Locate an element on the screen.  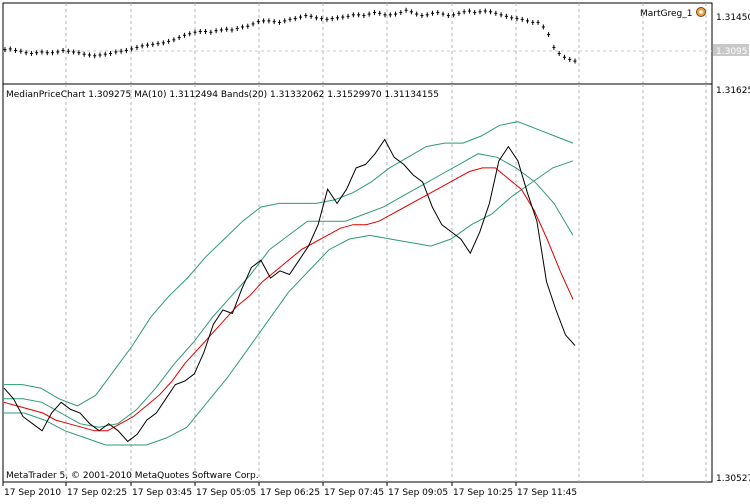
top-price-label-high: 1.31450 is located at coordinates (733, 18).